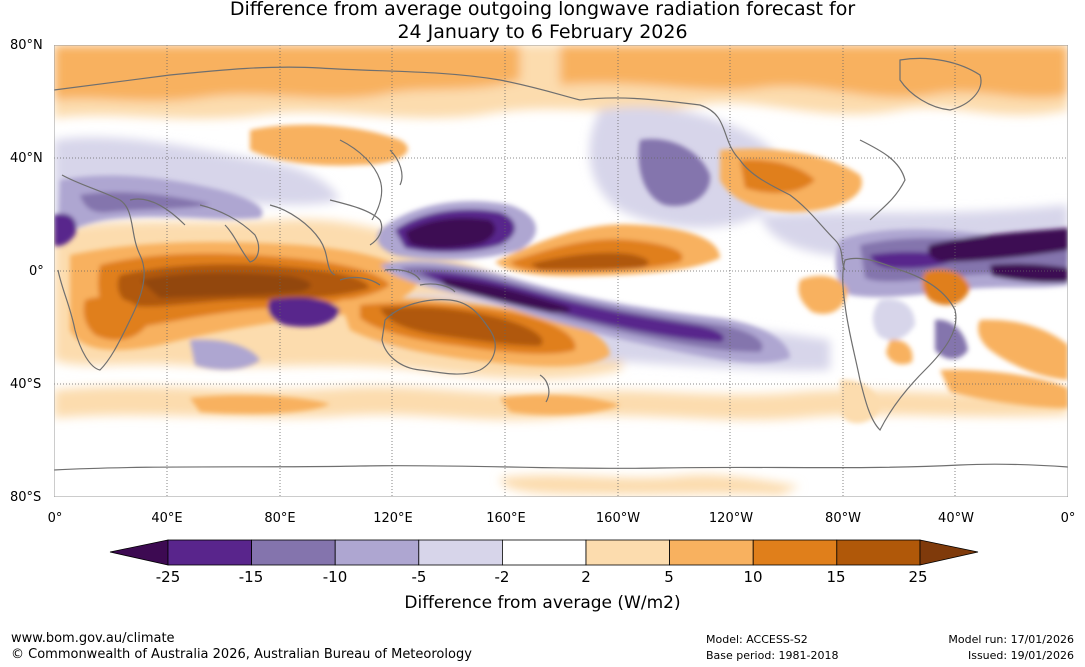 This screenshot has height=667, width=1085. I want to click on footer-model: Model: ACCESS-S2, so click(757, 639).